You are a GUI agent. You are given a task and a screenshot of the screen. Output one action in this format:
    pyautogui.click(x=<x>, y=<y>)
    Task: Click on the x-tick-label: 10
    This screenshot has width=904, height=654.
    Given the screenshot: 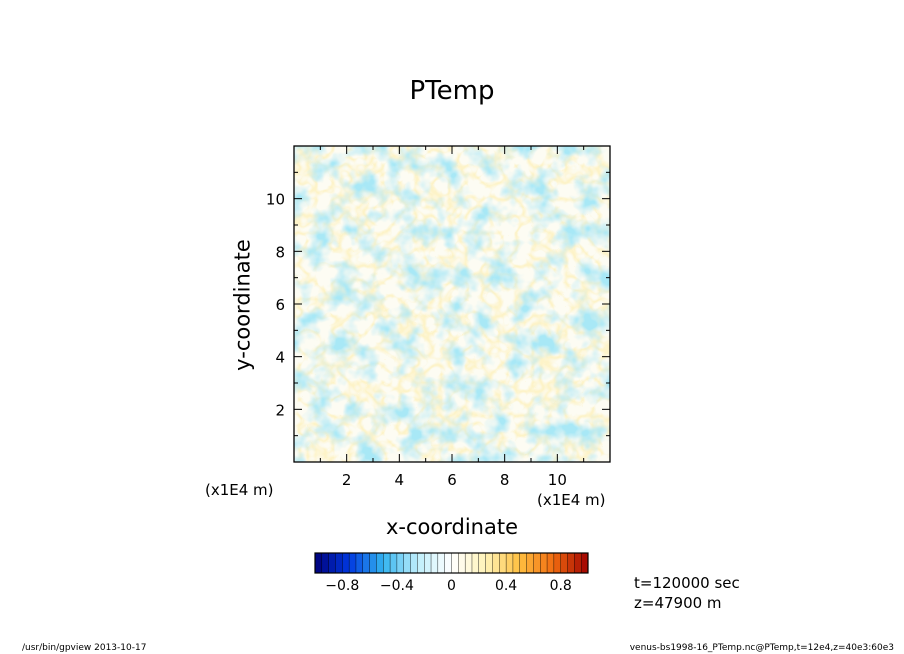 What is the action you would take?
    pyautogui.click(x=557, y=480)
    